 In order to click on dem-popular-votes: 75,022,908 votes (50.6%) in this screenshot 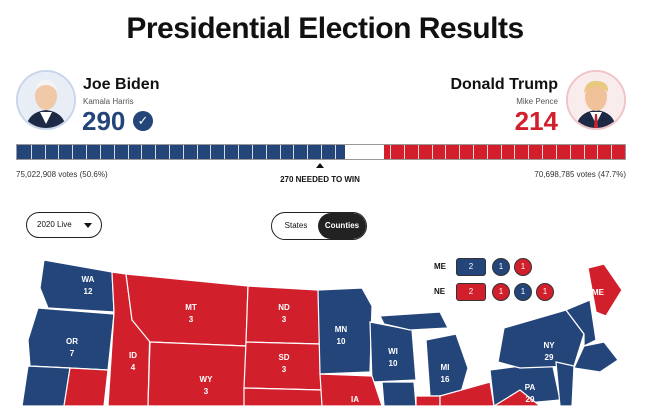, I will do `click(62, 174)`.